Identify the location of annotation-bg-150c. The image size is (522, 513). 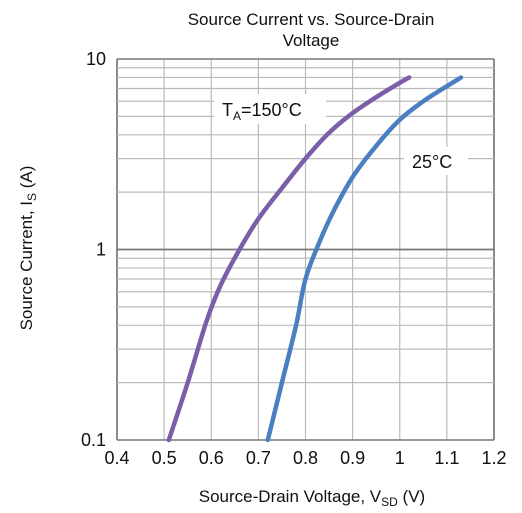
(270, 109).